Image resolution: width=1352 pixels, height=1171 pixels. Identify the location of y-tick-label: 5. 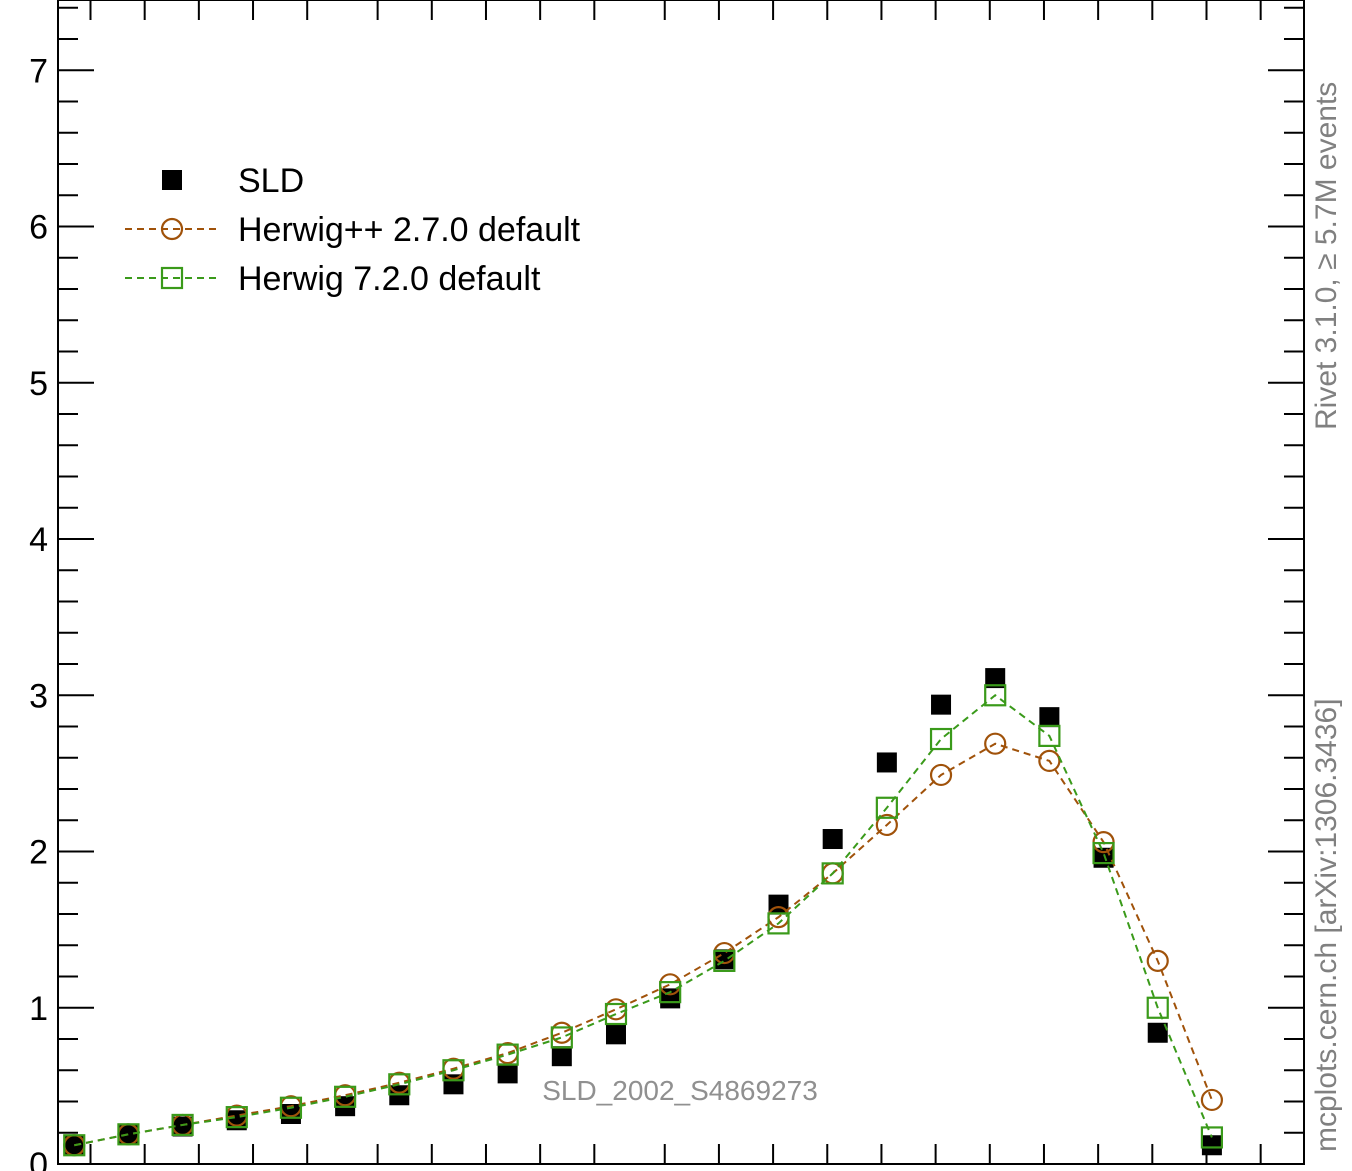
(38, 384).